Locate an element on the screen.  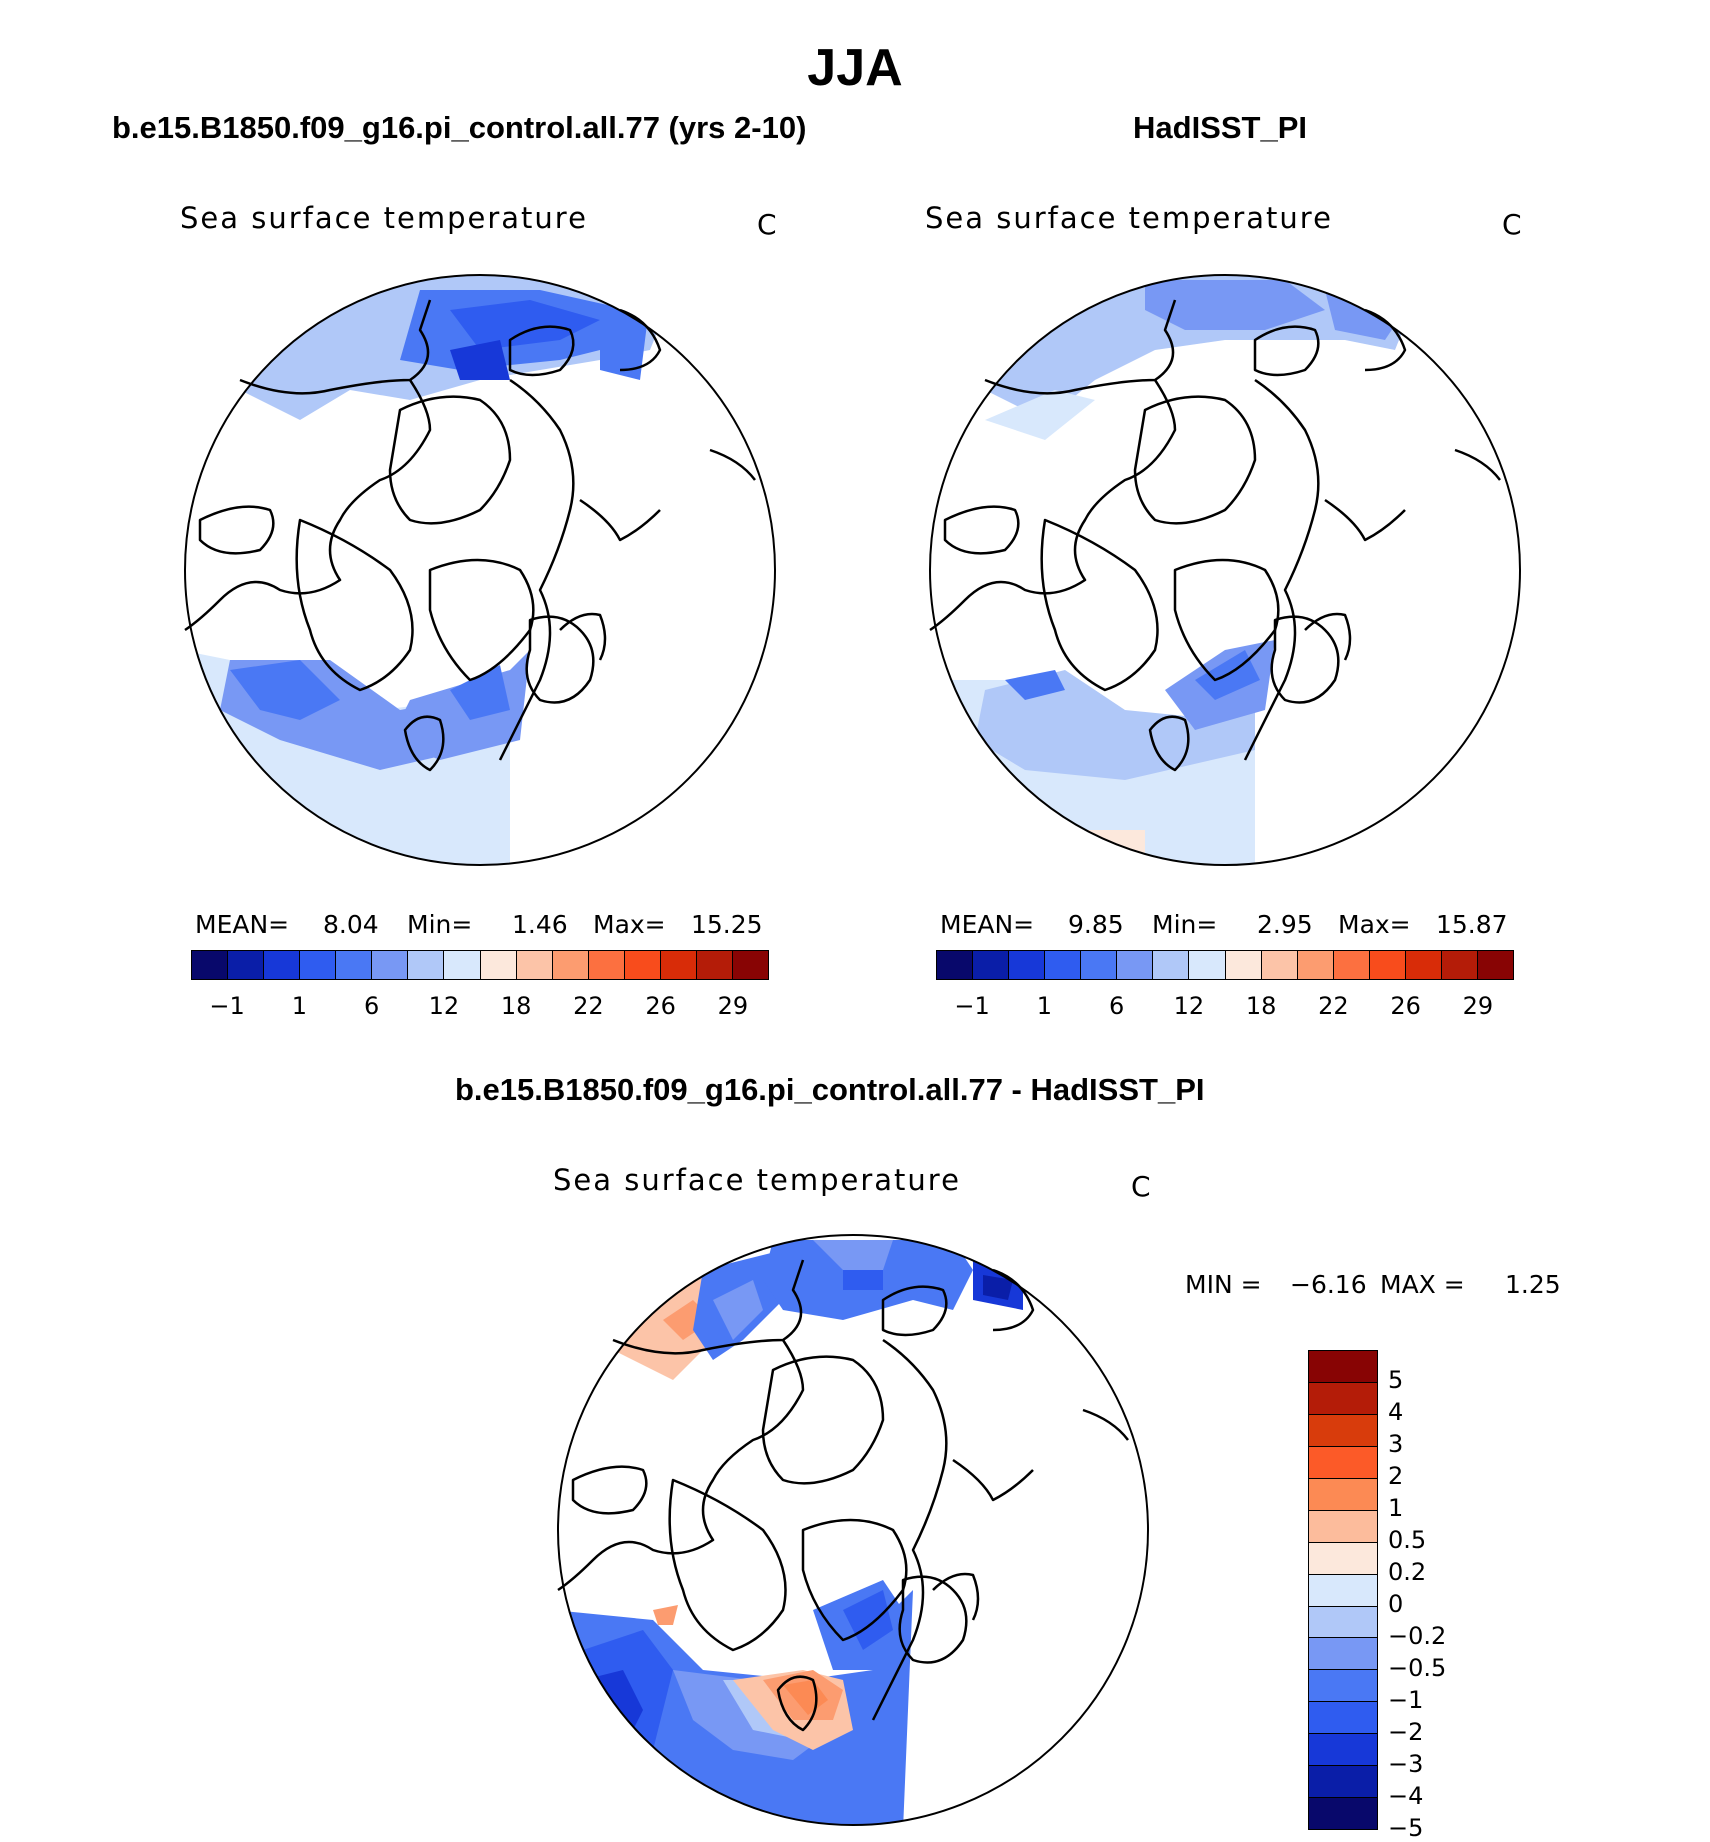
panel-right-min-value: 2.95 is located at coordinates (1285, 924).